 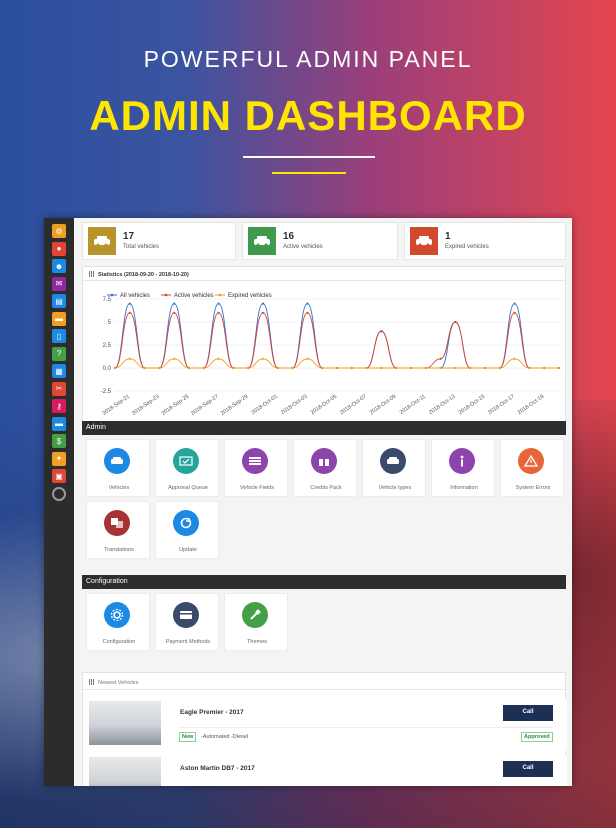 I want to click on vehicle-title: Eagle Premier - 2017, so click(x=212, y=712).